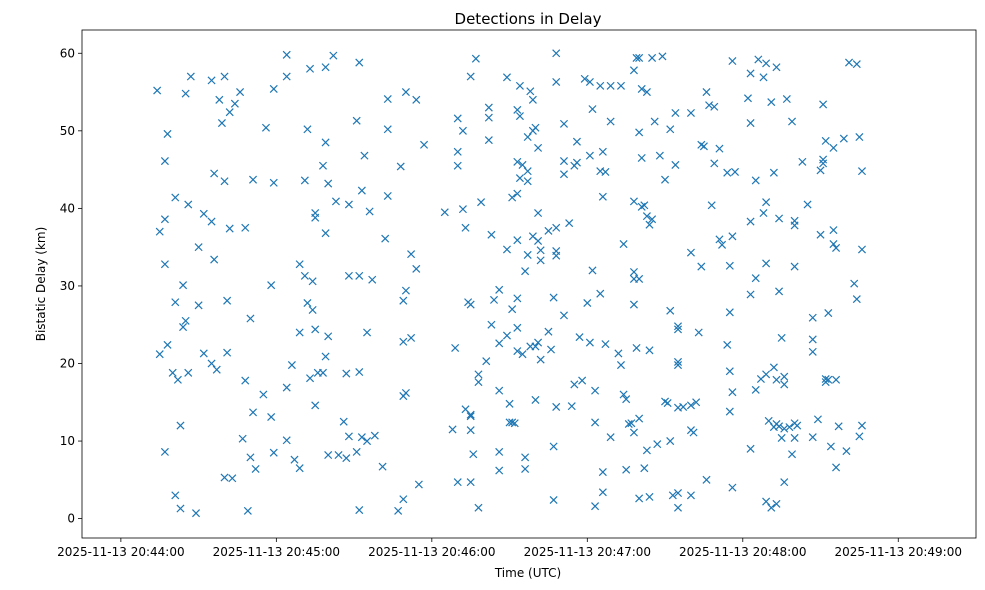 This screenshot has height=590, width=985. What do you see at coordinates (898, 552) in the screenshot?
I see `x-tick-label: 2025-11-13 20:49:00` at bounding box center [898, 552].